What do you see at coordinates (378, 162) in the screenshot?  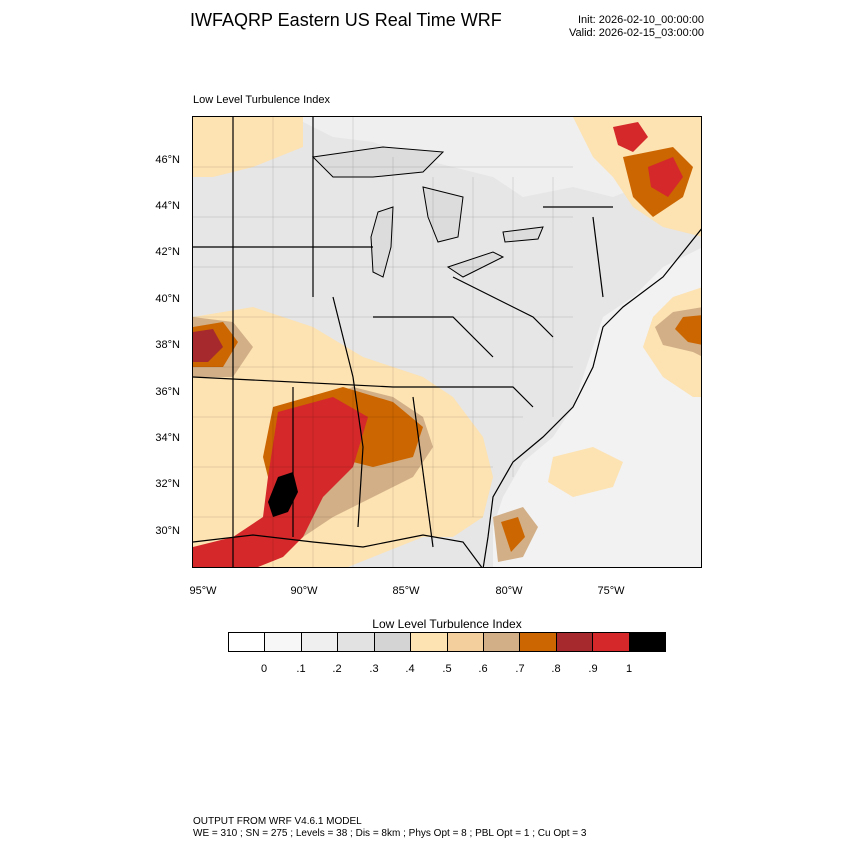 I see `lake-superior` at bounding box center [378, 162].